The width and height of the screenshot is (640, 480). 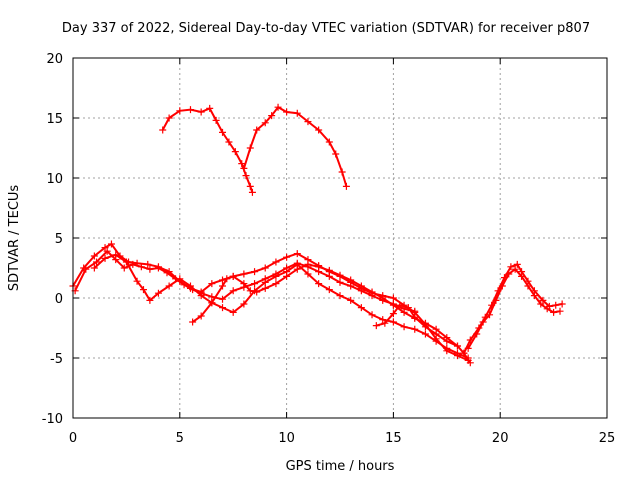 I want to click on x-tick-label: 25, so click(x=607, y=438).